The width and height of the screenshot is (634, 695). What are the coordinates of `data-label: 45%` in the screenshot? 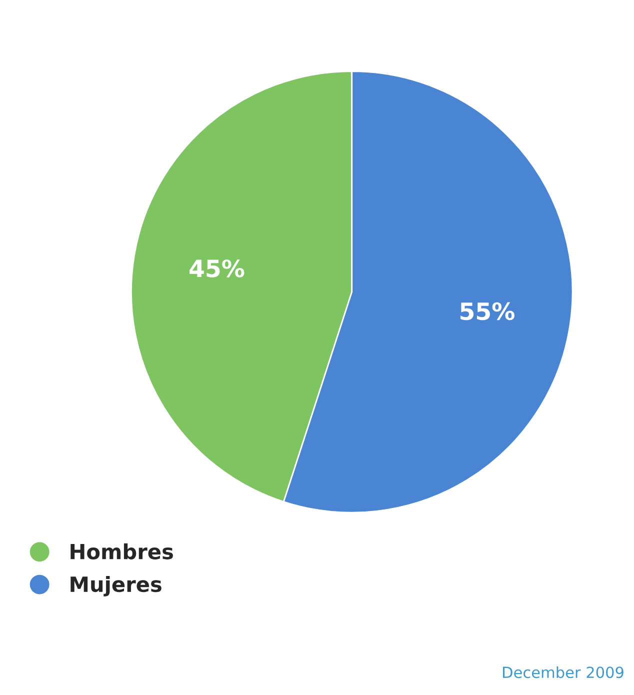 It's located at (217, 268).